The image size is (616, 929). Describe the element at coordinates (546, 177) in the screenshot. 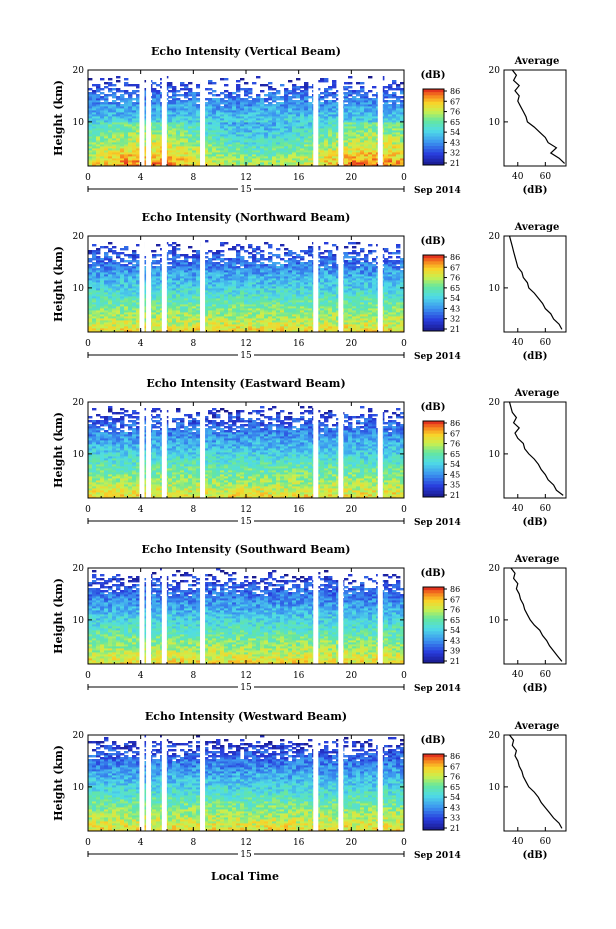

I see `avg-x-tick-label: 60` at that location.